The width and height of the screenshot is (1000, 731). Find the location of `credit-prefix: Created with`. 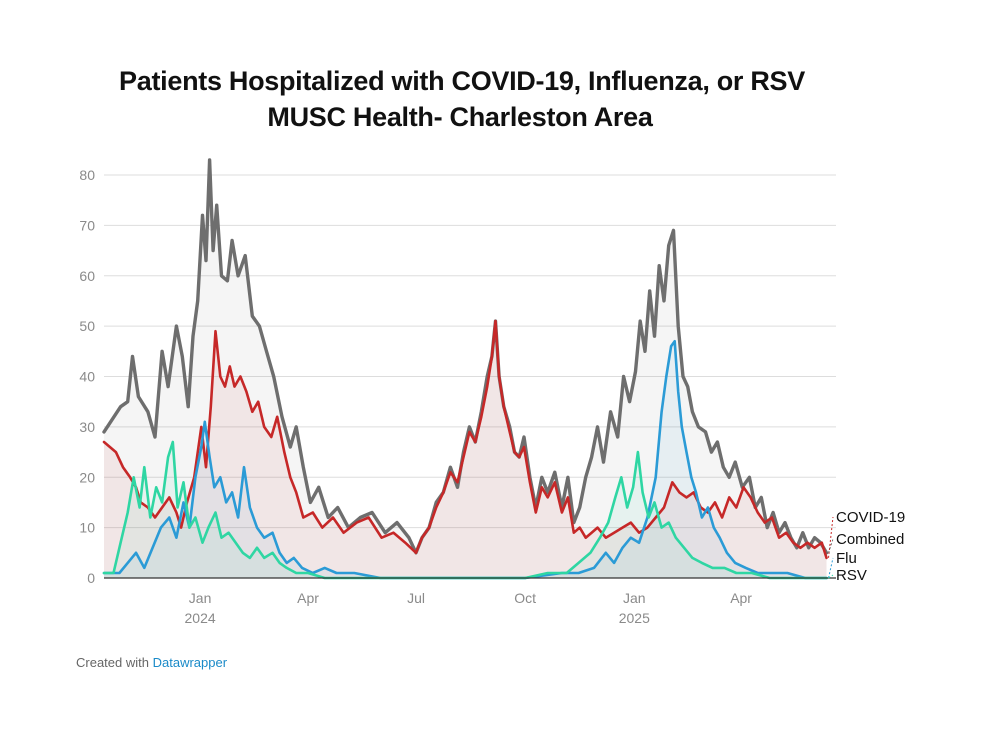

credit-prefix: Created with is located at coordinates (112, 662).